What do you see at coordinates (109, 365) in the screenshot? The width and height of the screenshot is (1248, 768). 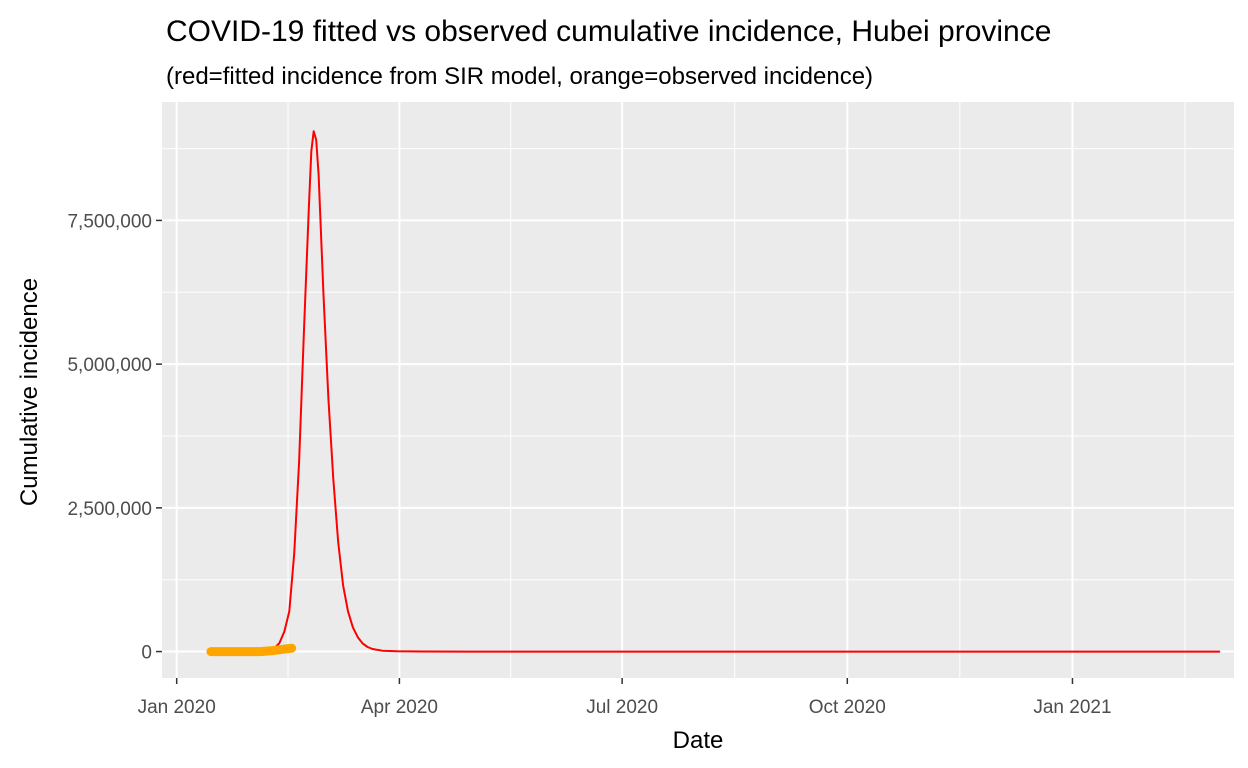 I see `y-tick-label: 5,000,000` at bounding box center [109, 365].